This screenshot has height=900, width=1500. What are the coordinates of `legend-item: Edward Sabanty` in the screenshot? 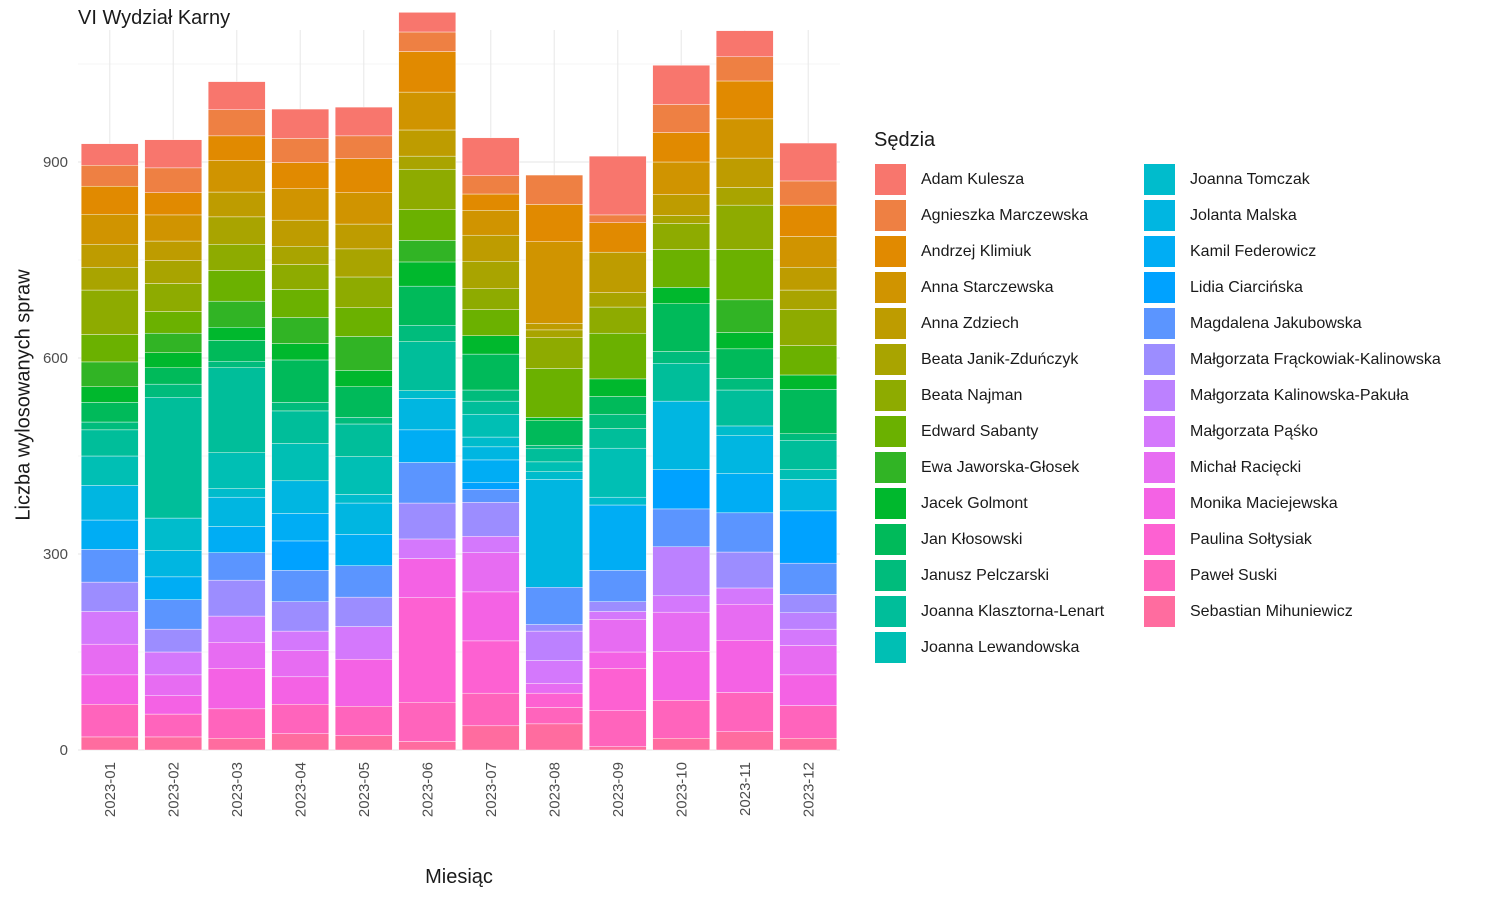 It's located at (956, 431).